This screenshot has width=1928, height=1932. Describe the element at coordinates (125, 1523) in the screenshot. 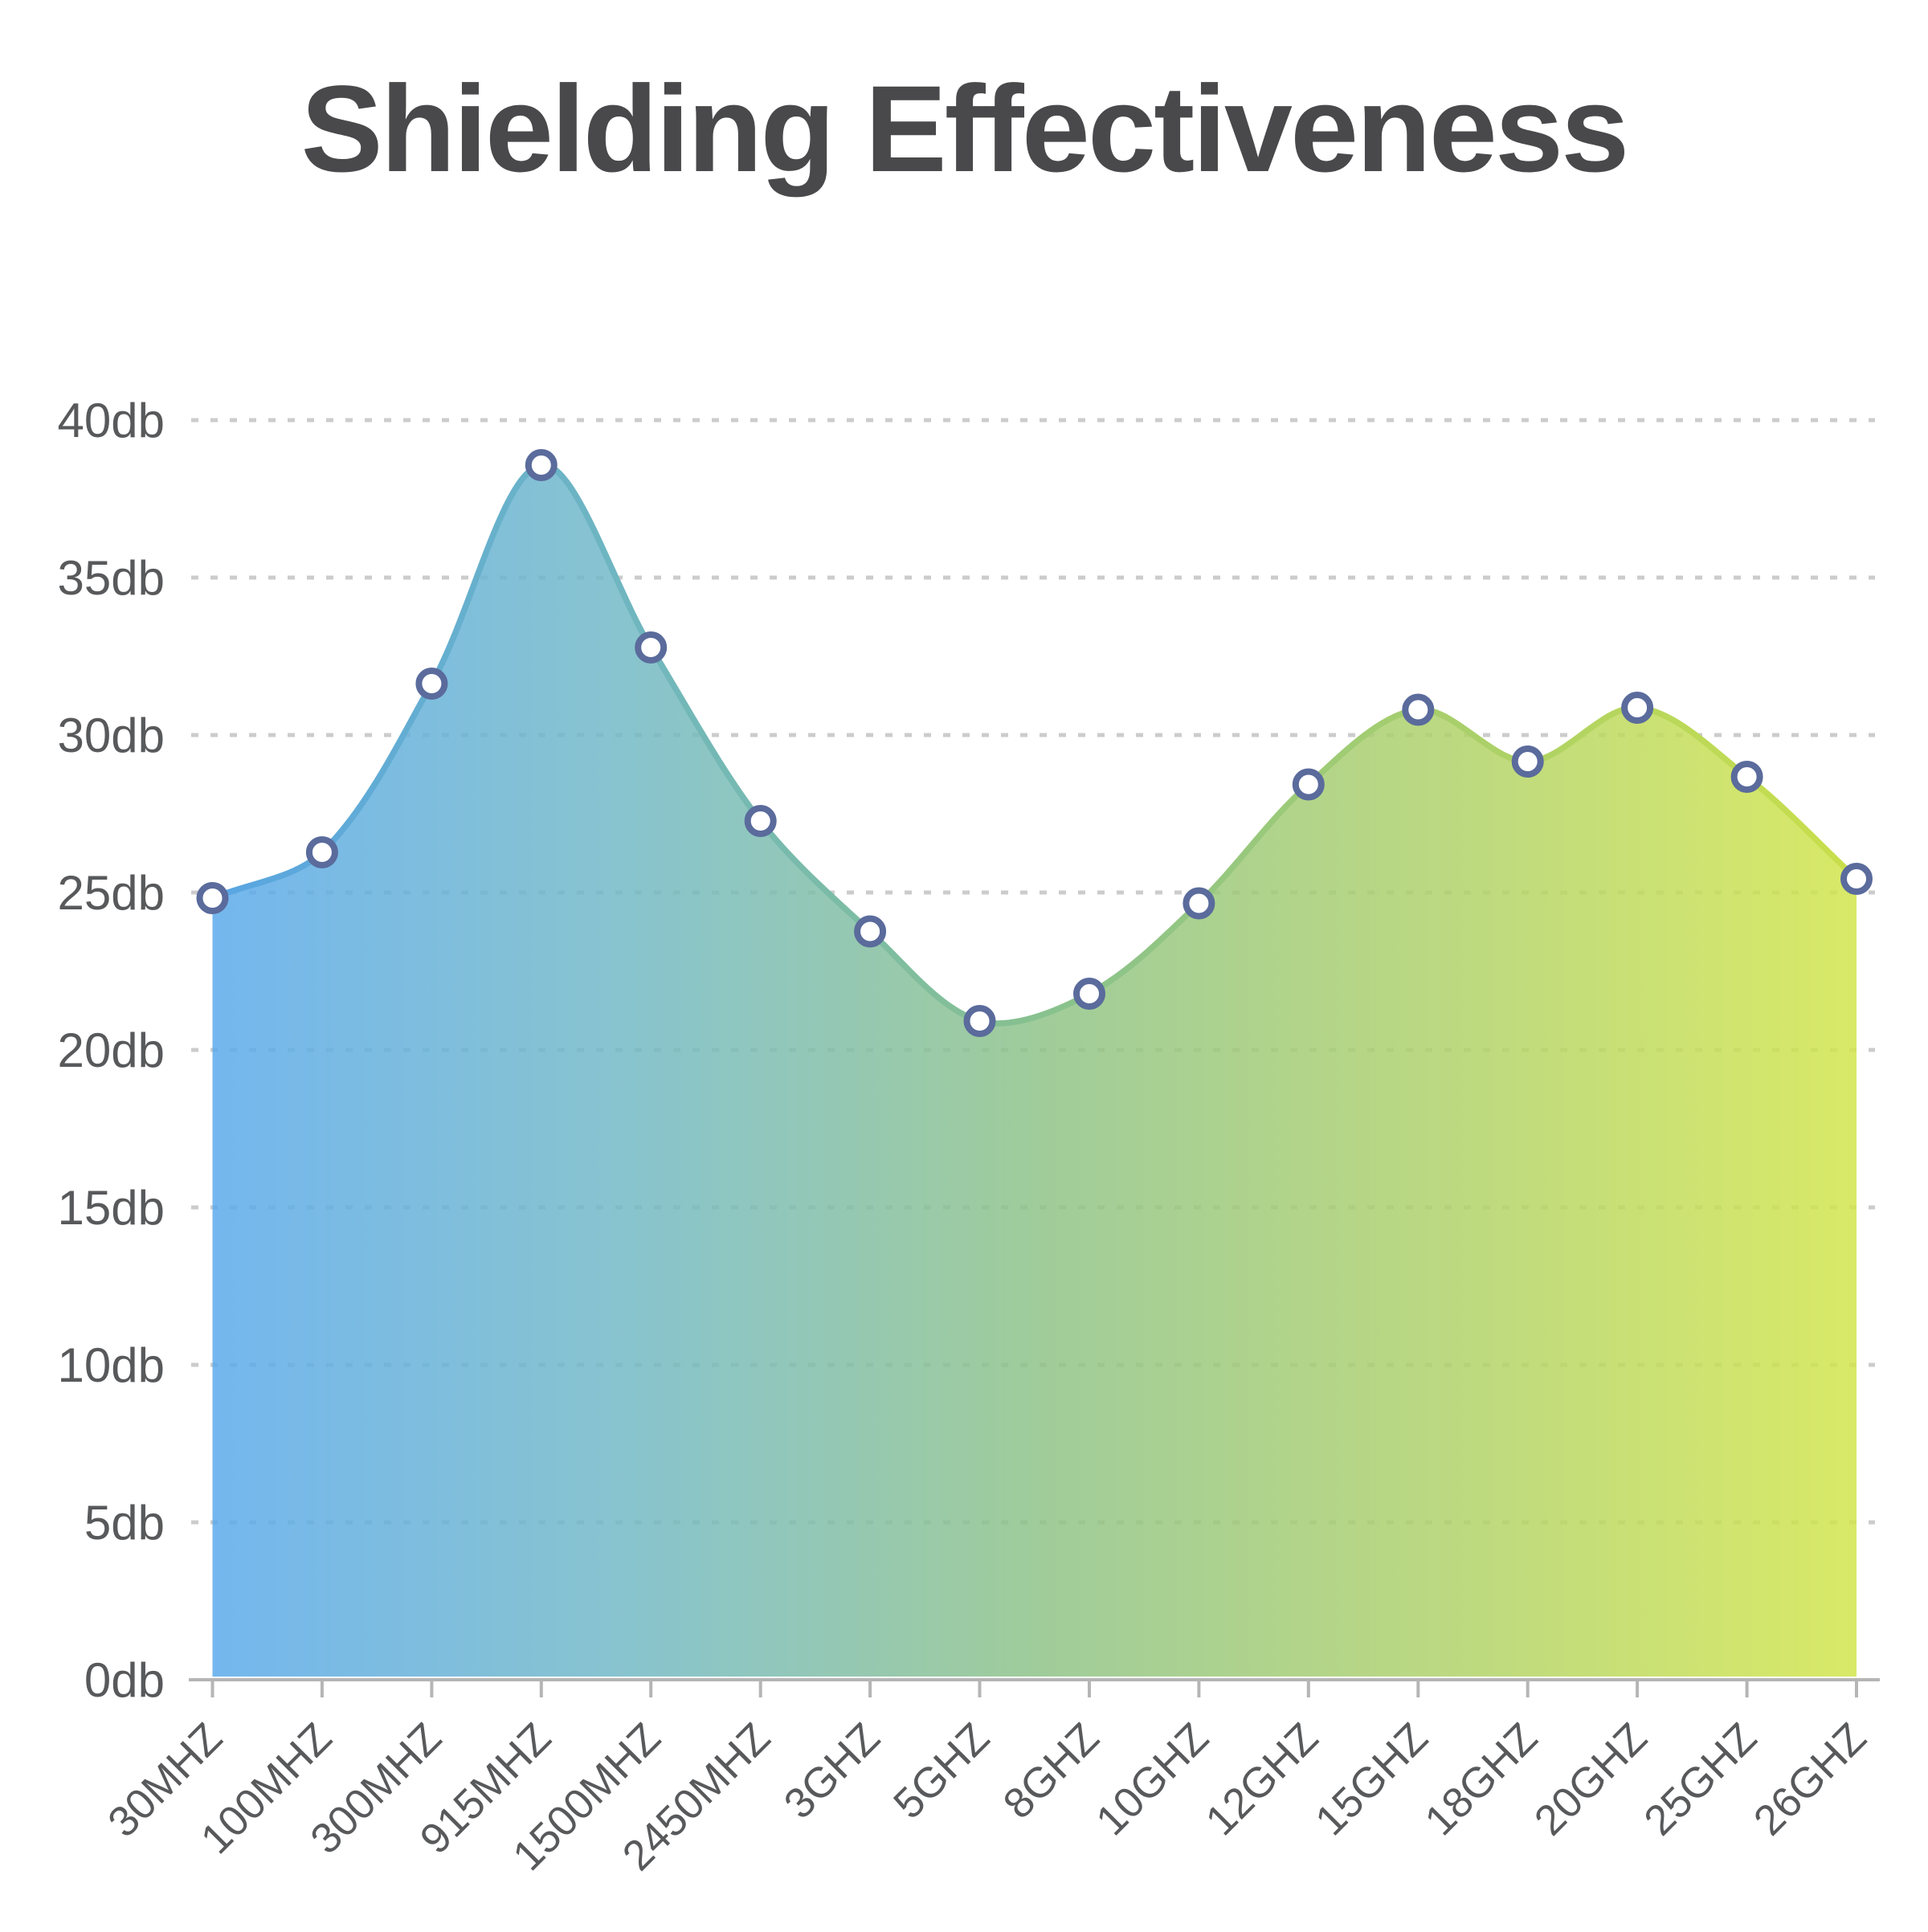

I see `svg-text: 5db` at that location.